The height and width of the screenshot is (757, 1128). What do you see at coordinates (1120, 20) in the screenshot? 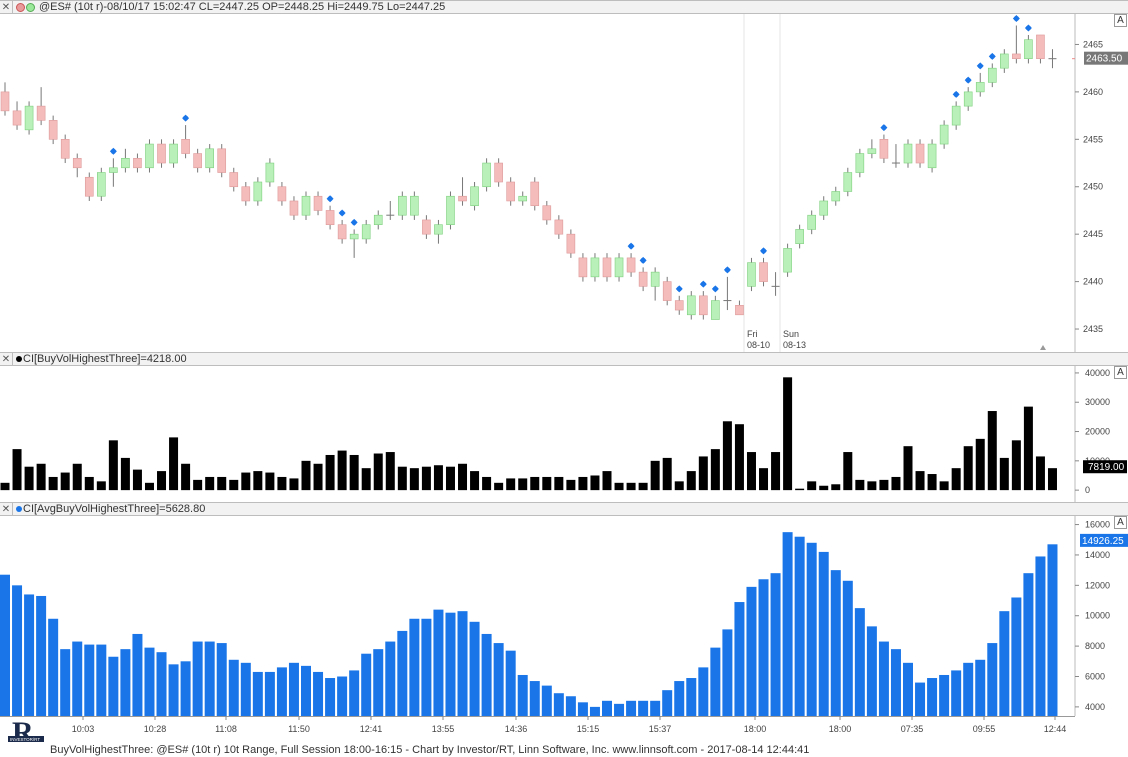
I see `autoscale-button-price: A` at bounding box center [1120, 20].